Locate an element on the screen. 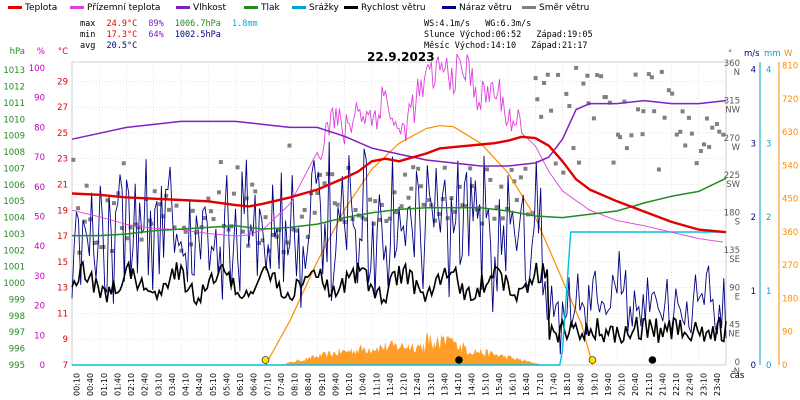 The width and height of the screenshot is (800, 400). axis-dir-tick: 0 is located at coordinates (737, 363).